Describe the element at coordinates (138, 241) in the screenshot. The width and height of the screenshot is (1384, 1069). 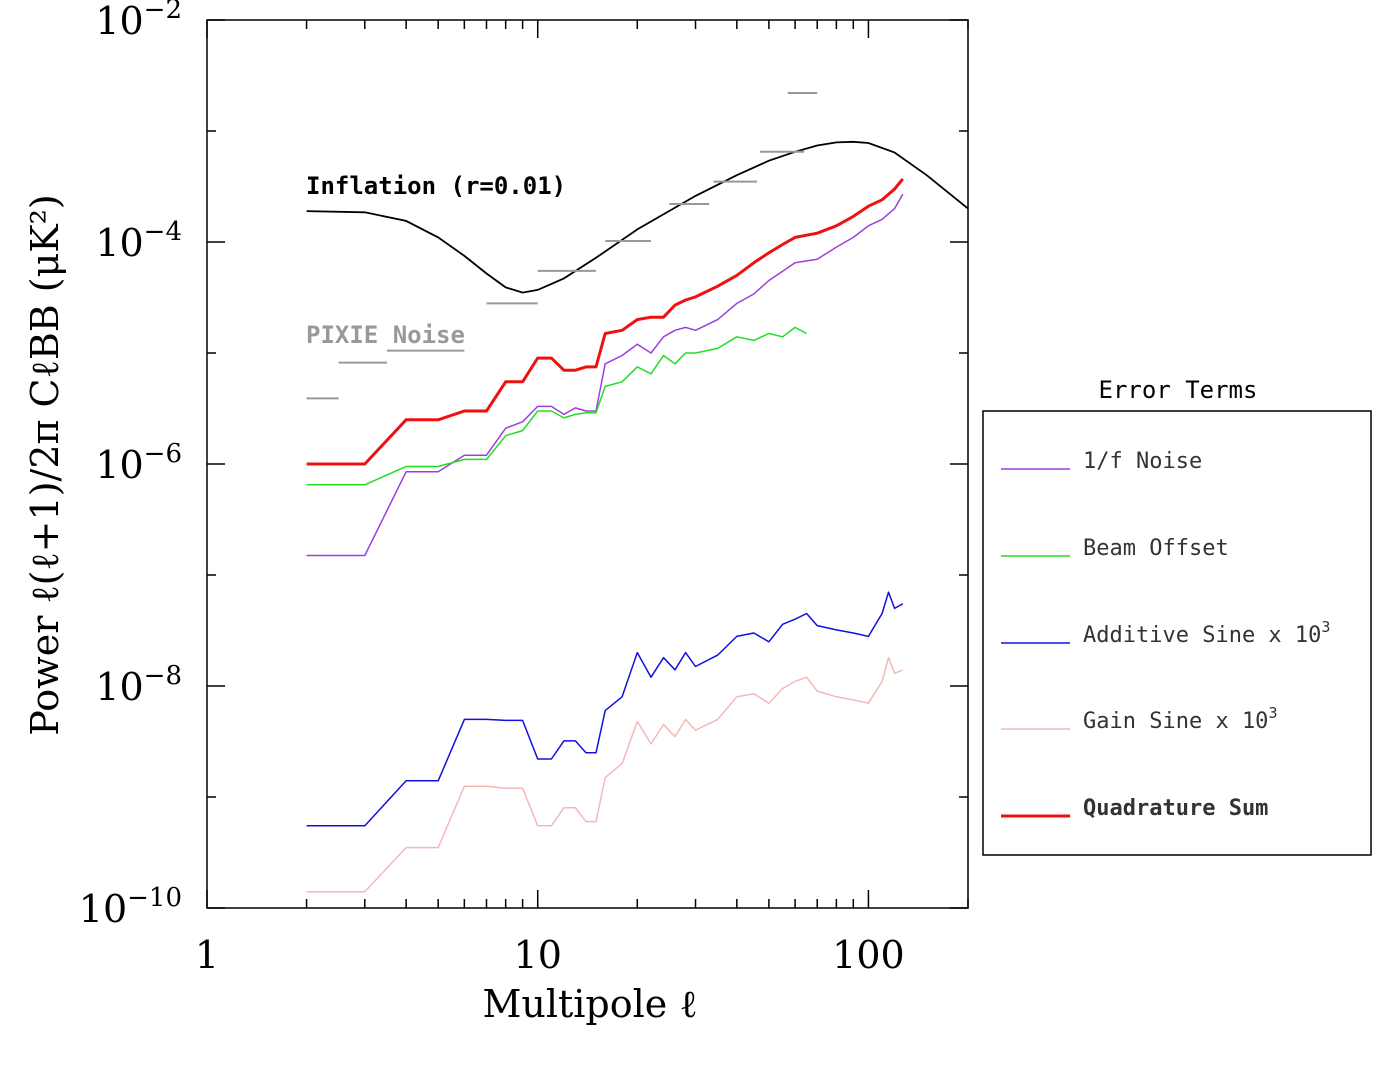
I see `y-tick-label: 10⁻⁴` at that location.